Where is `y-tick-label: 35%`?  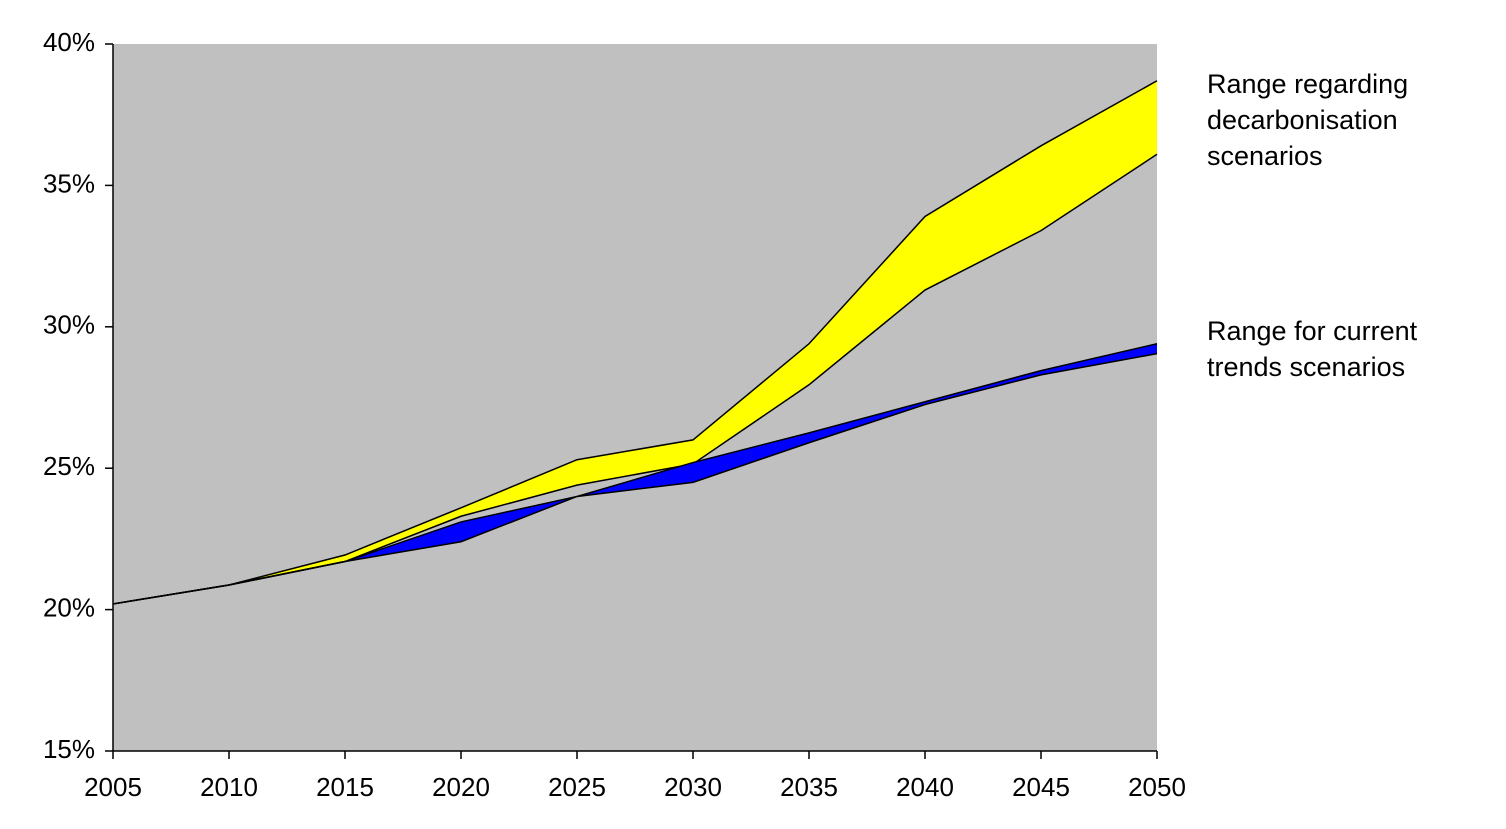 y-tick-label: 35% is located at coordinates (69, 183).